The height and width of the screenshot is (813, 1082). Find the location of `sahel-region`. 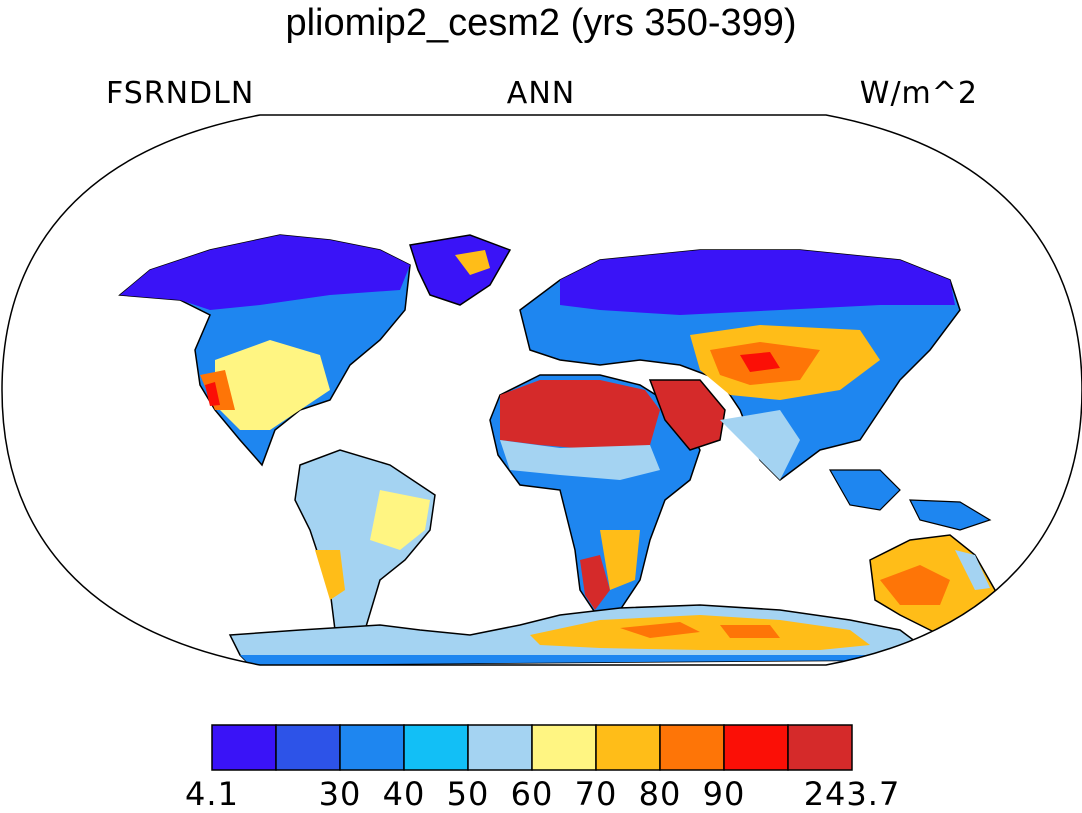

sahel-region is located at coordinates (580, 460).